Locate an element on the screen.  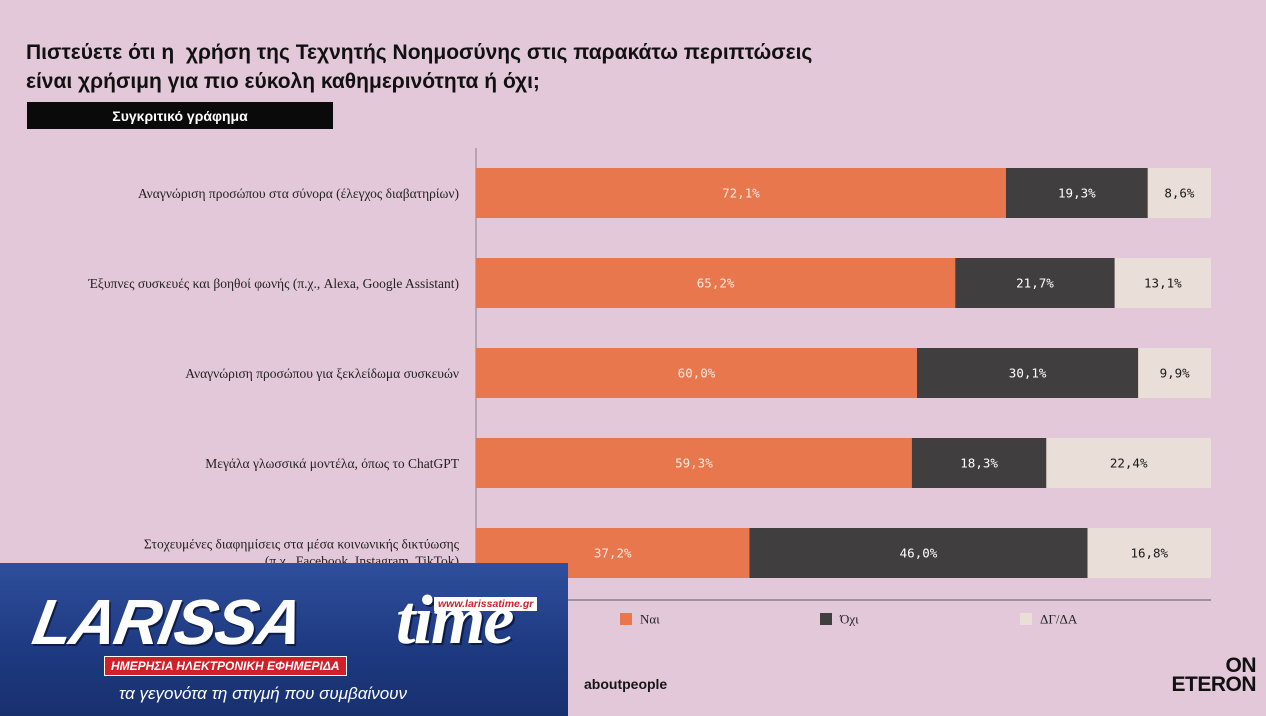
data-label-2-category-5: 46,0% is located at coordinates (919, 553).